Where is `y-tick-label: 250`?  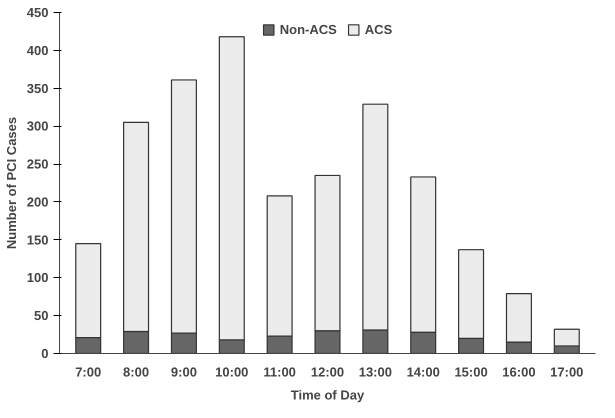 y-tick-label: 250 is located at coordinates (37, 164).